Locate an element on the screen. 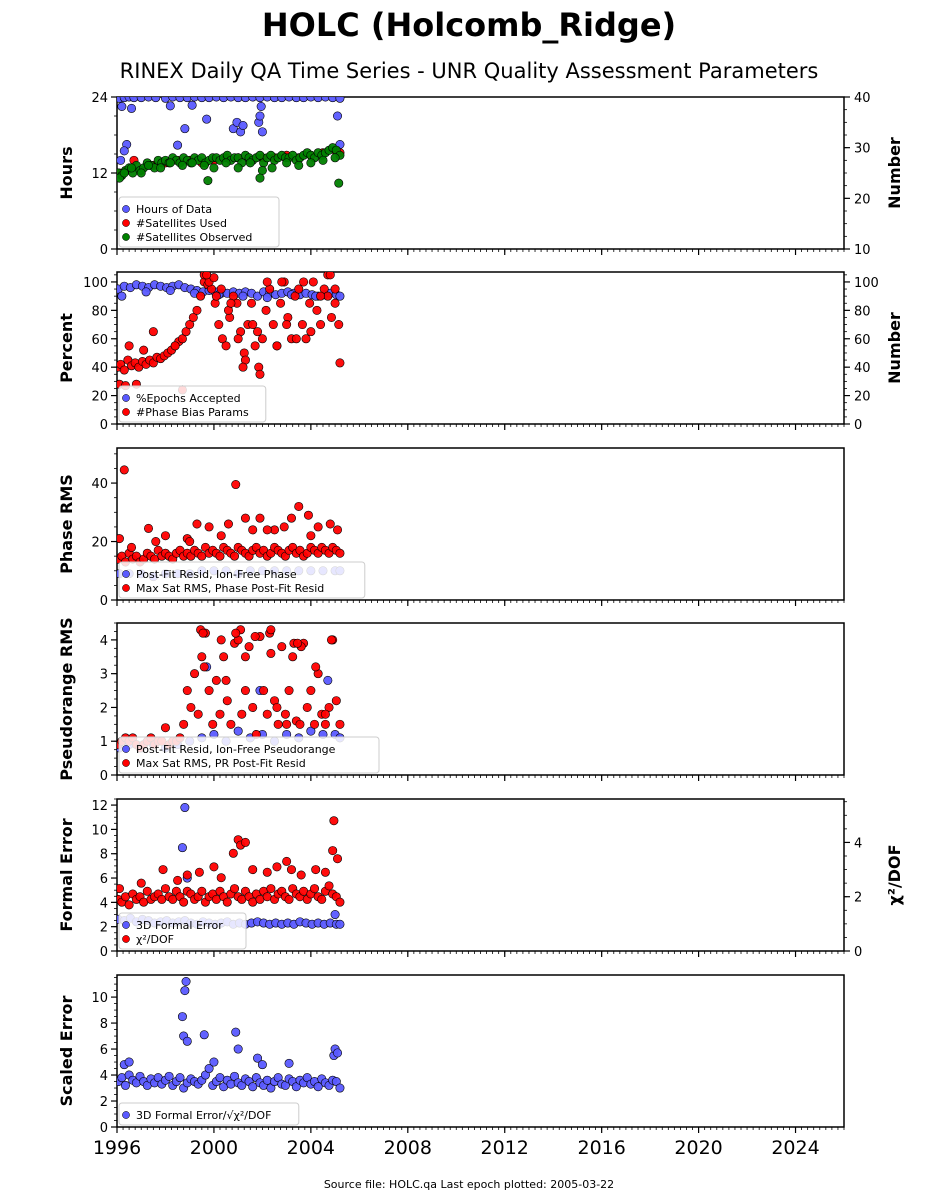 The width and height of the screenshot is (937, 1200). y-tick-label: 10 is located at coordinates (99, 830).